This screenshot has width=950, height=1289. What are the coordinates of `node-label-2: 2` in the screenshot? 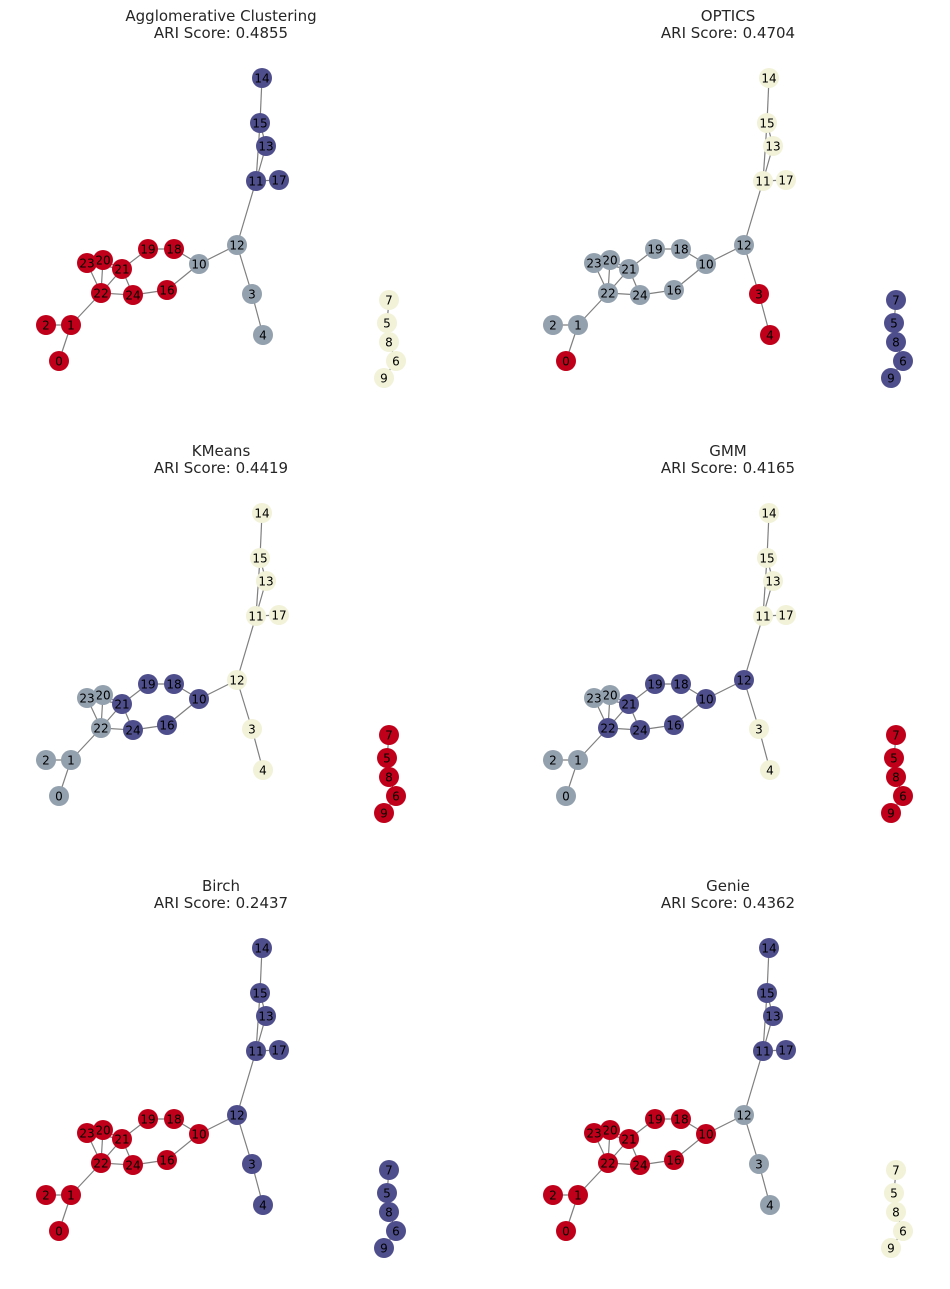 It's located at (46, 325).